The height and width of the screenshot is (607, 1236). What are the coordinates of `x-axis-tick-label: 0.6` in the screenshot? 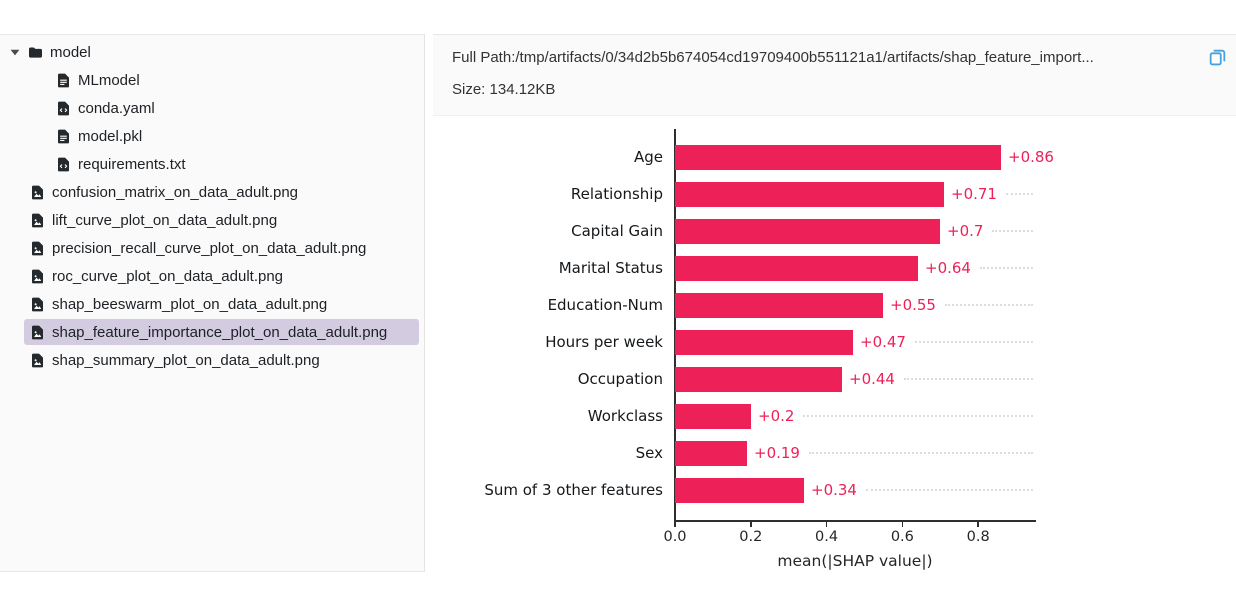 It's located at (902, 537).